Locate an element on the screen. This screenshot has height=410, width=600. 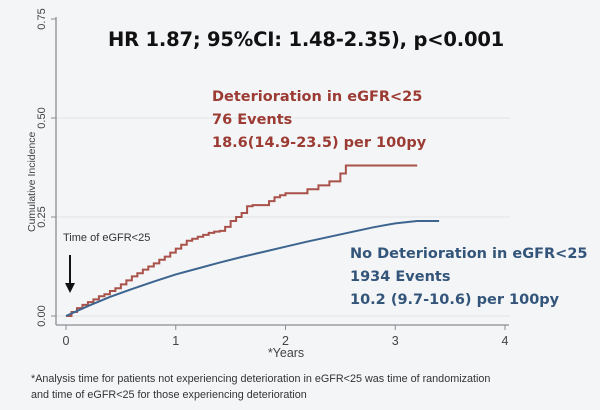
x-tick-label: 0 is located at coordinates (66, 341).